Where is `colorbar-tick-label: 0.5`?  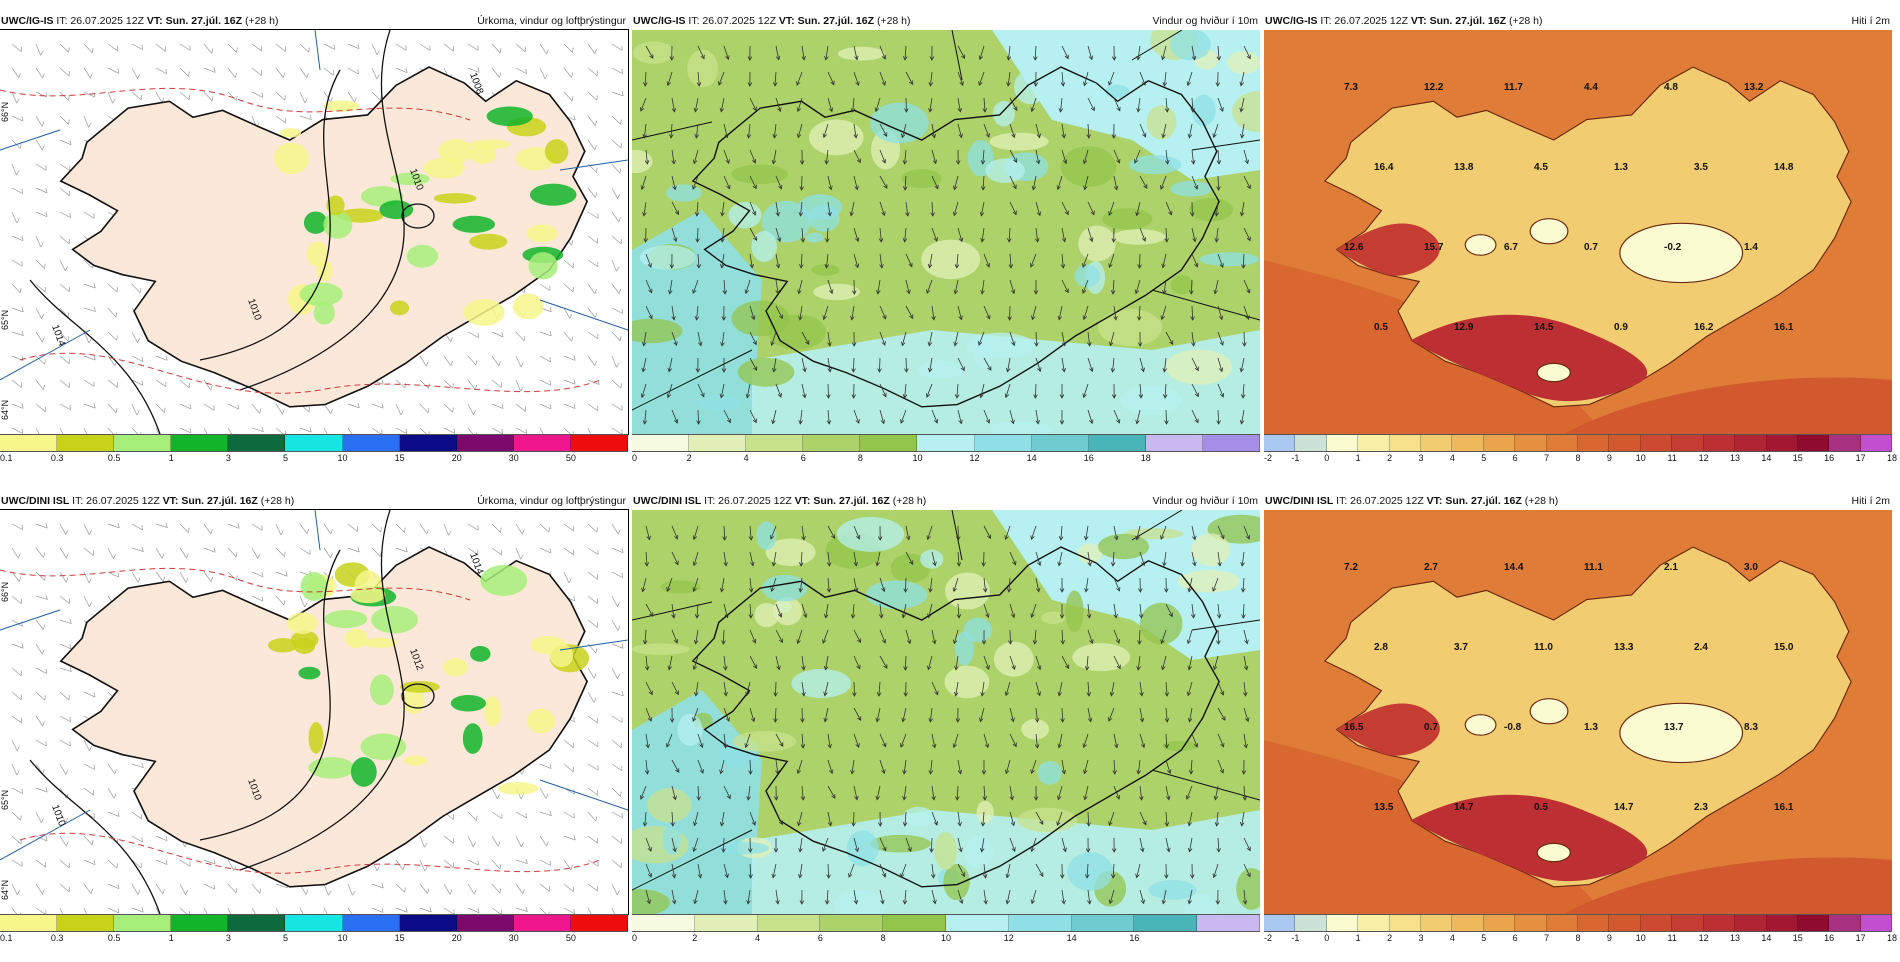
colorbar-tick-label: 0.5 is located at coordinates (114, 458).